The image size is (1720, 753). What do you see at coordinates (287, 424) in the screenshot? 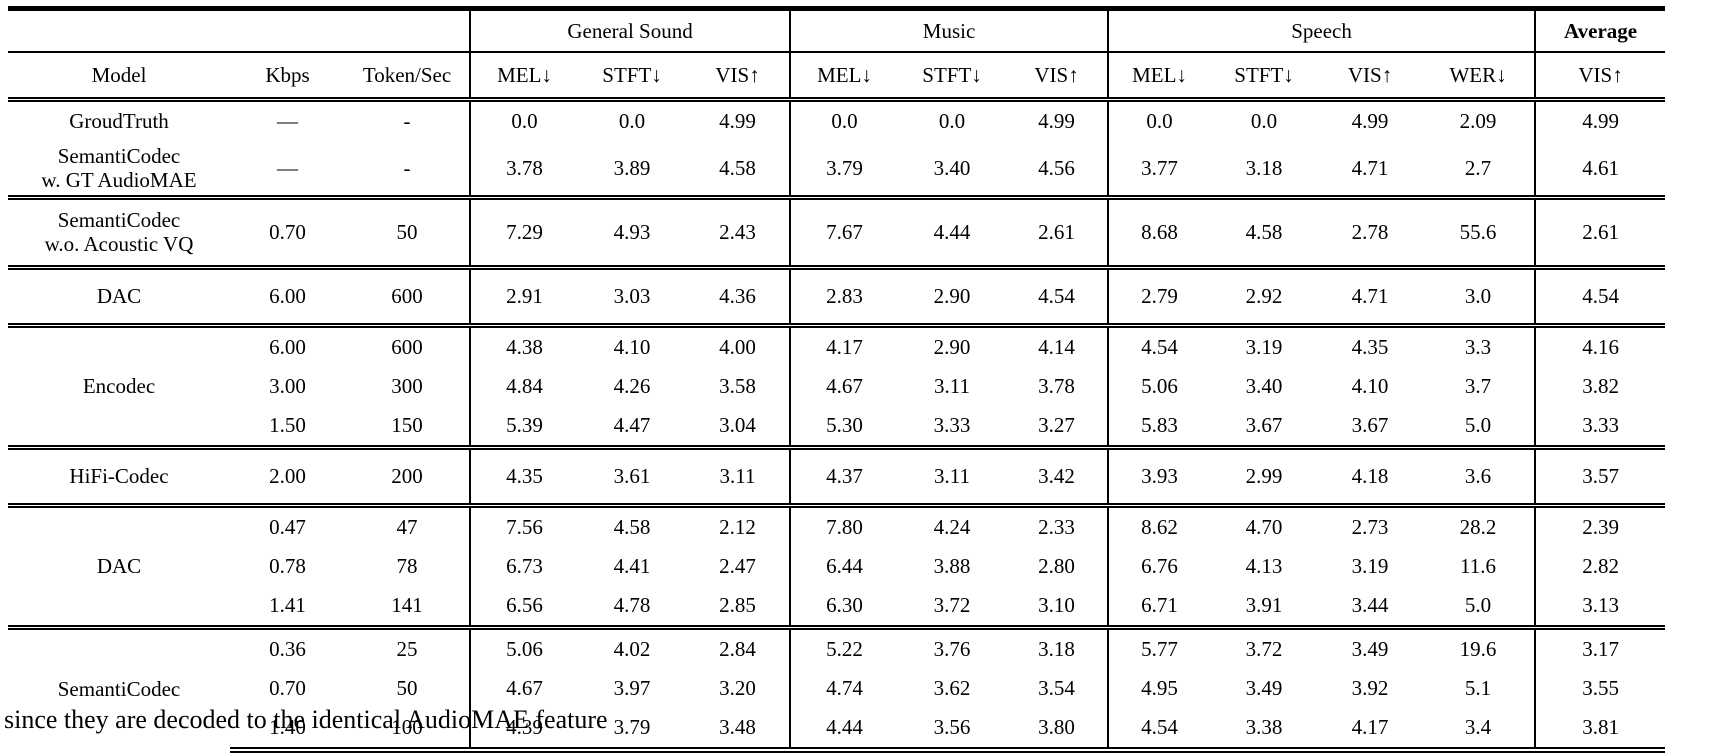
I see `kbps-cell: 1.50` at bounding box center [287, 424].